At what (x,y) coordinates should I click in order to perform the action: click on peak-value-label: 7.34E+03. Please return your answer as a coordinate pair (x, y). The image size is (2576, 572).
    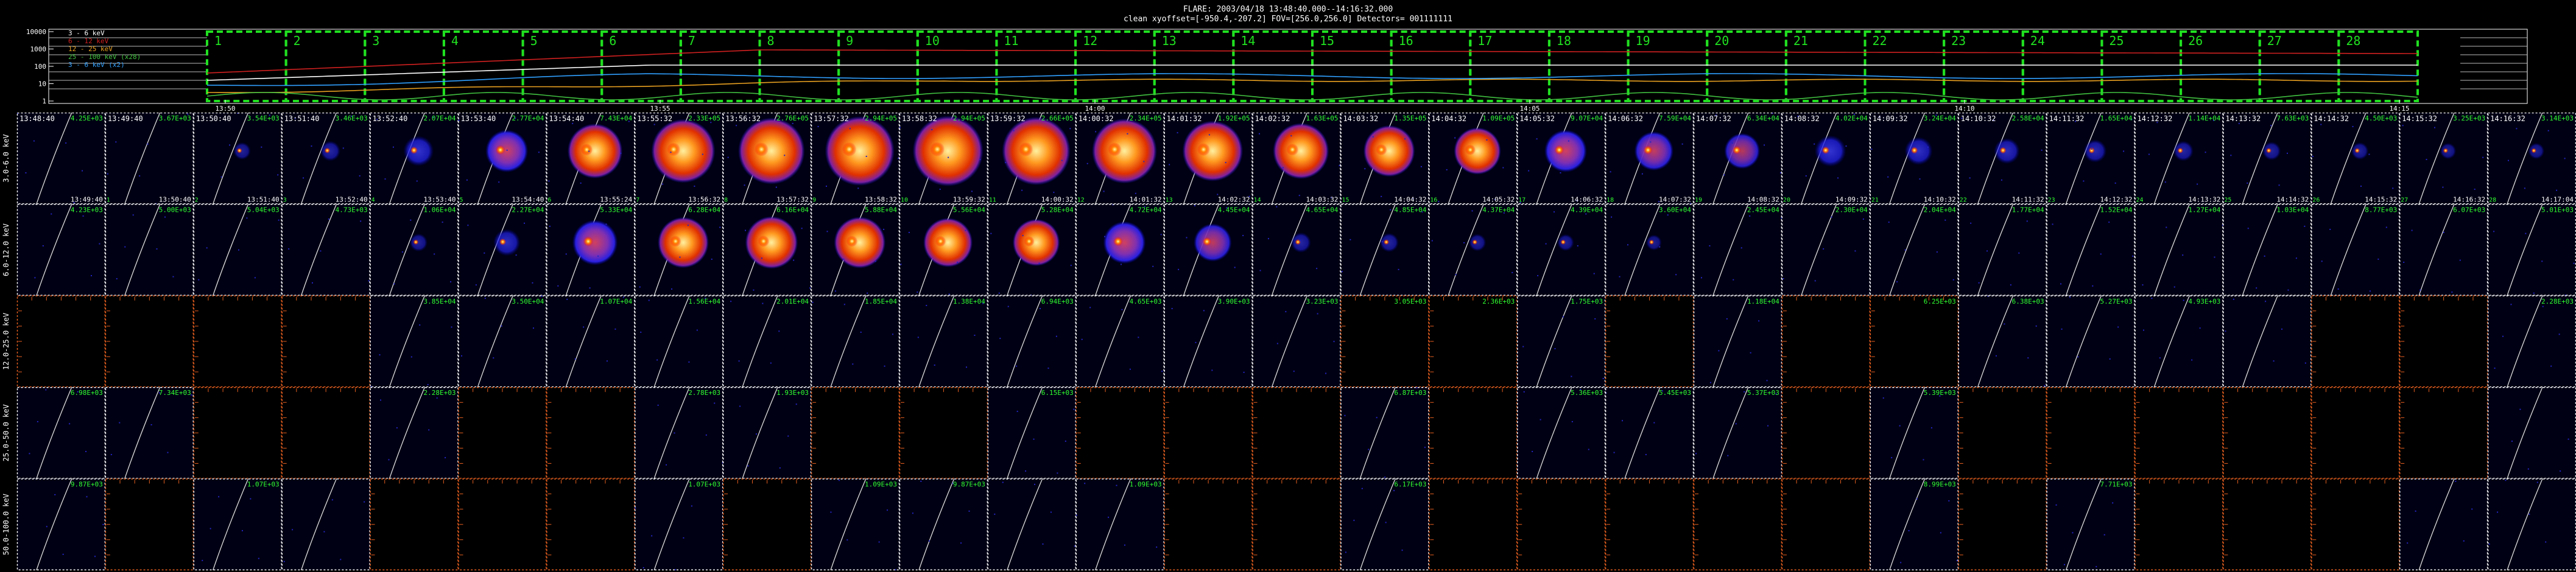
    Looking at the image, I should click on (175, 393).